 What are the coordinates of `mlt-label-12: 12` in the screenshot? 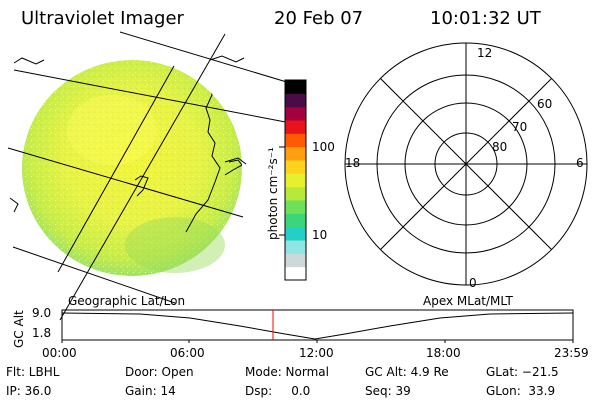 It's located at (485, 53).